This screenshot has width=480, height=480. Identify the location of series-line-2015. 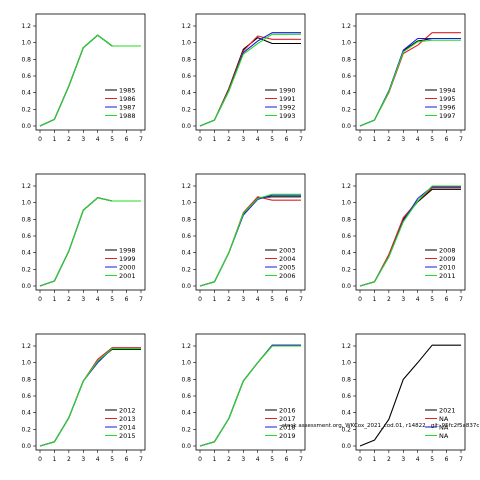
(90, 397).